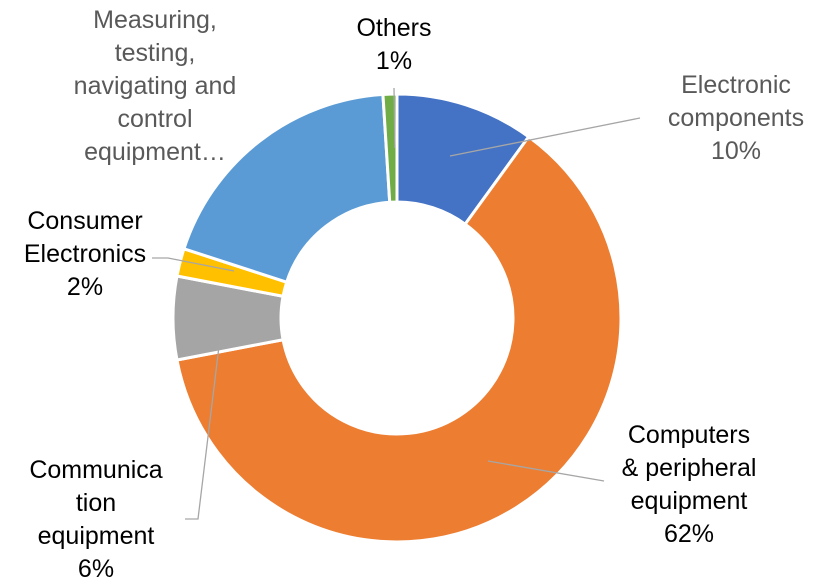 The width and height of the screenshot is (828, 586). I want to click on data-label-line: tion, so click(96, 503).